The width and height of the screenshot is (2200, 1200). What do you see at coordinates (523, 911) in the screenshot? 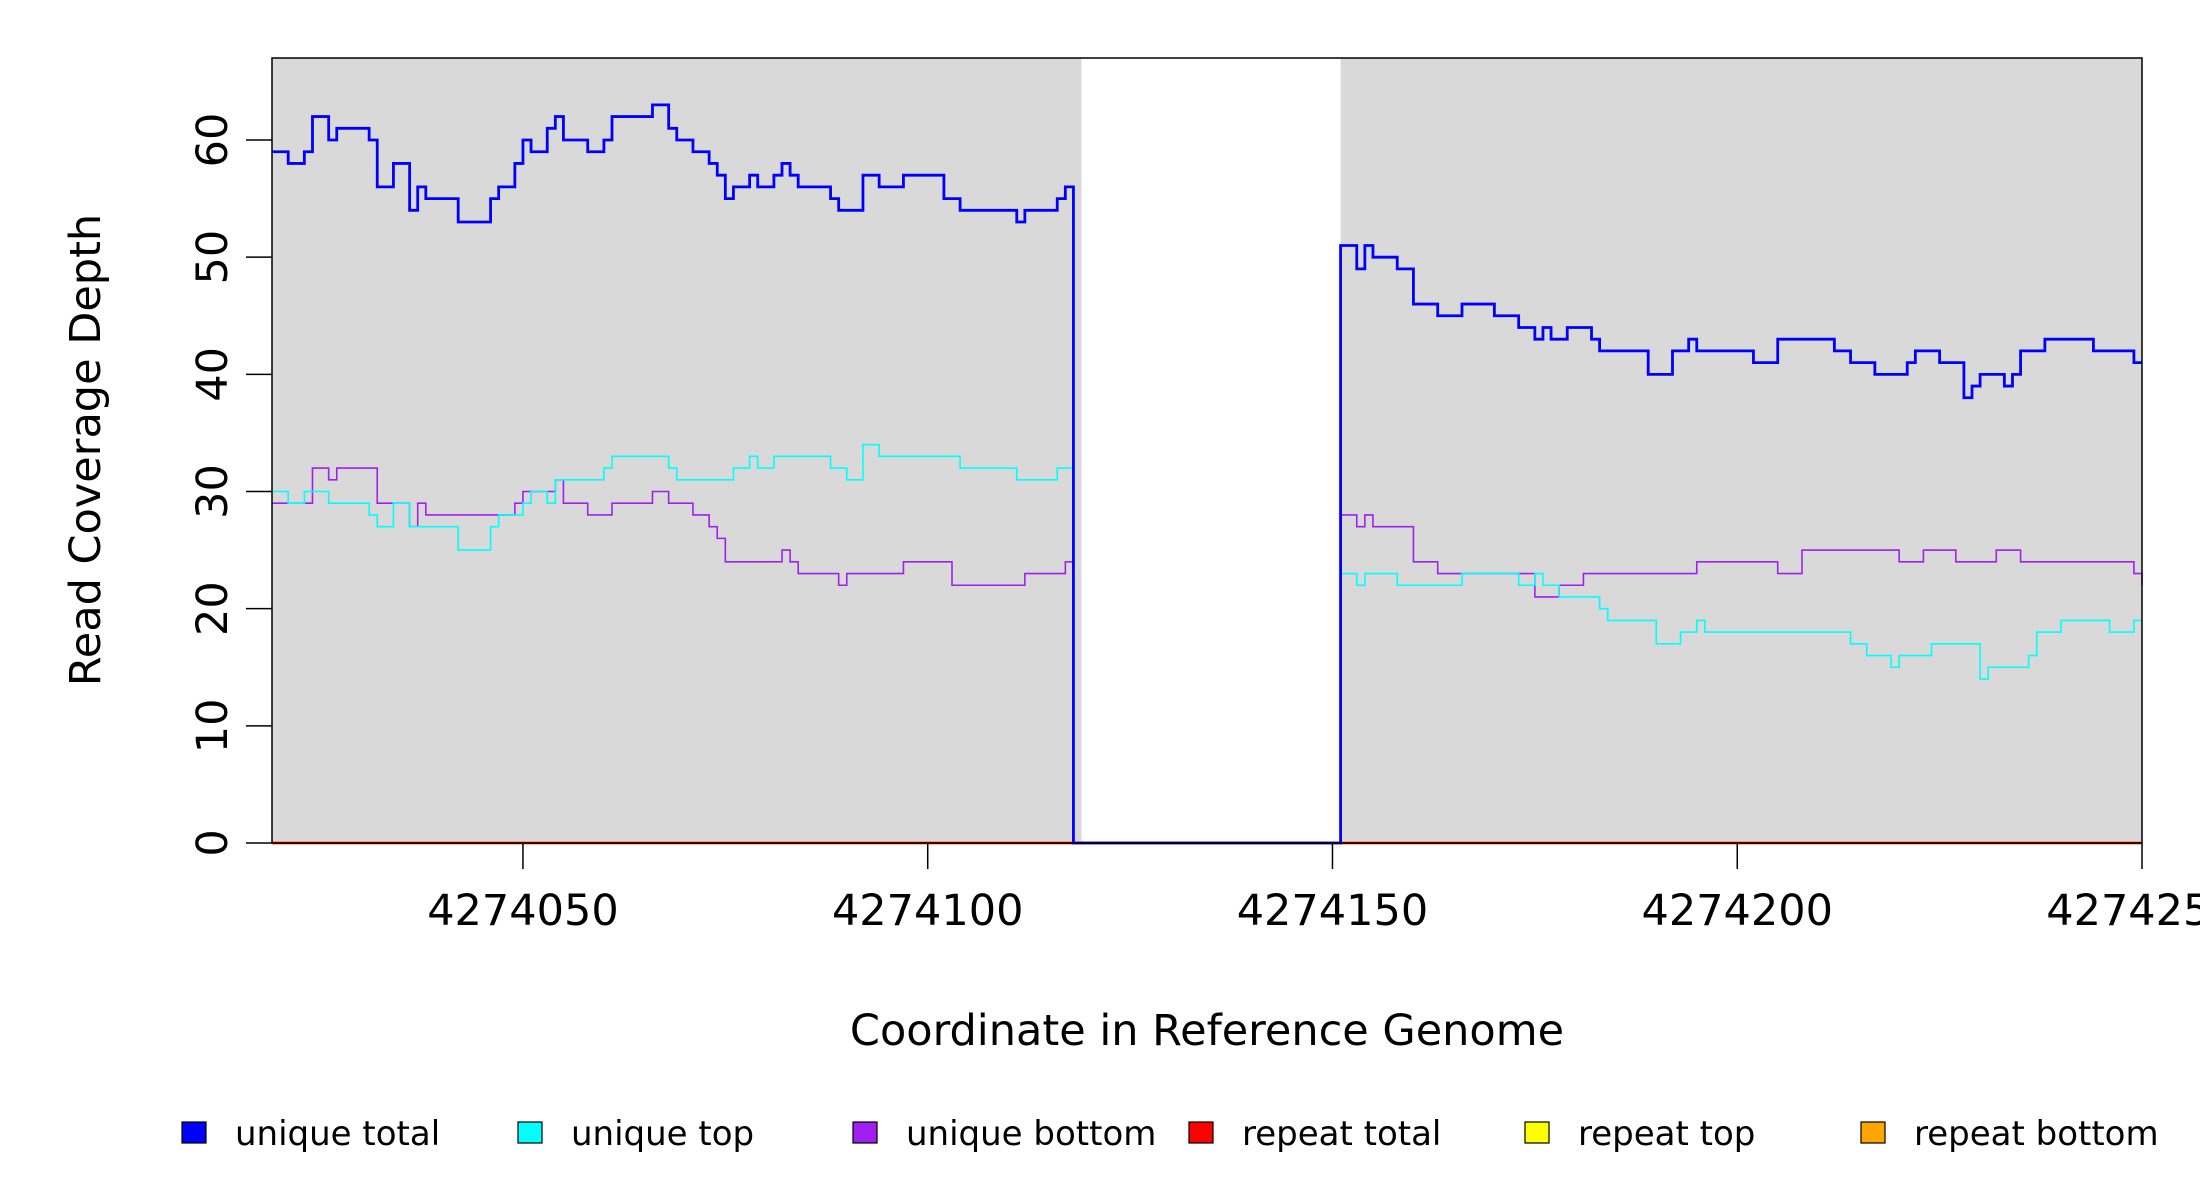
I see `x-tick-label: 4274050` at bounding box center [523, 911].